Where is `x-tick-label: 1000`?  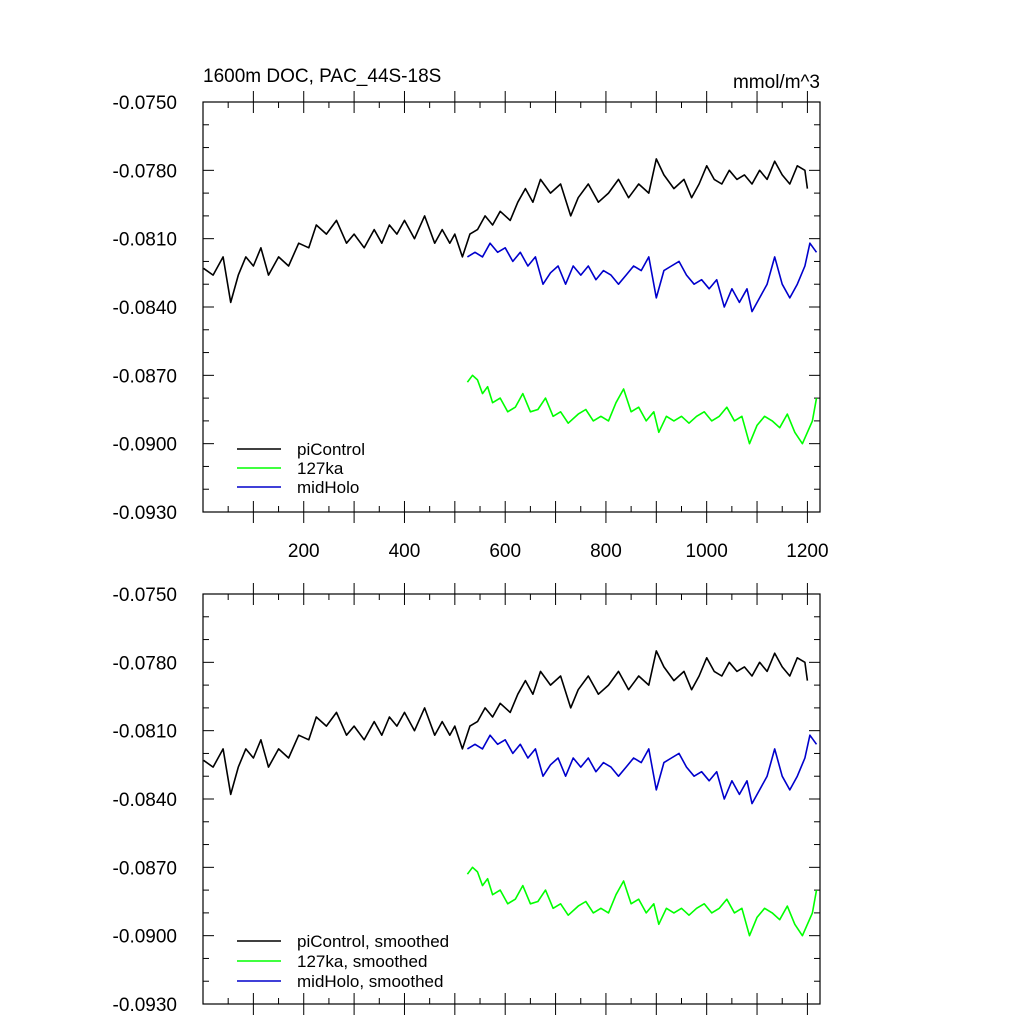 x-tick-label: 1000 is located at coordinates (707, 551).